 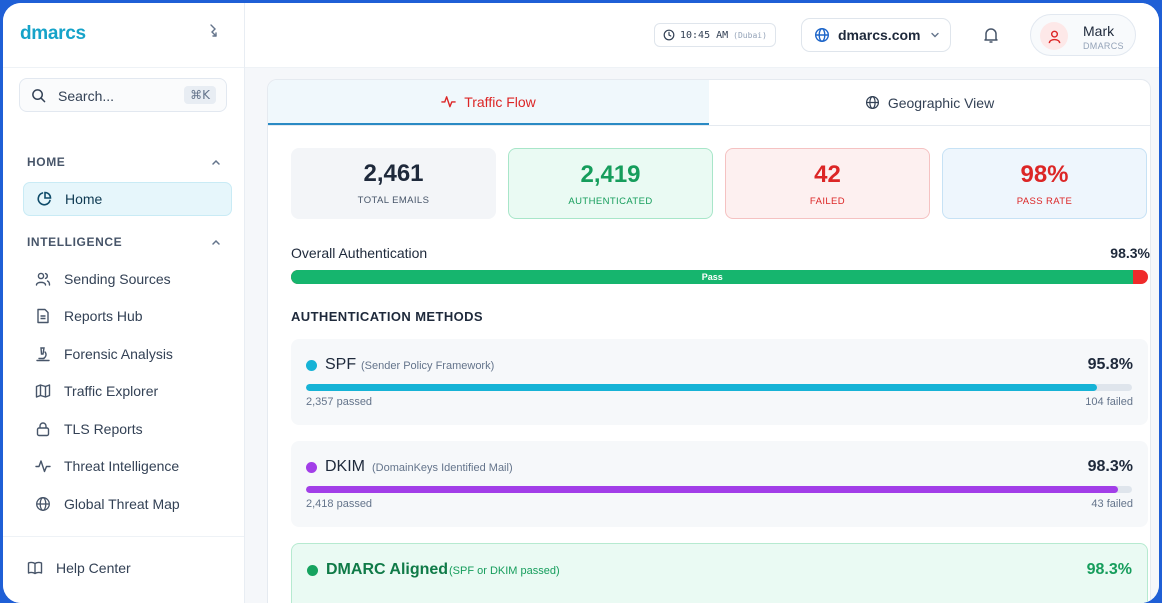 I want to click on overall-pass-label: Pass, so click(x=712, y=277).